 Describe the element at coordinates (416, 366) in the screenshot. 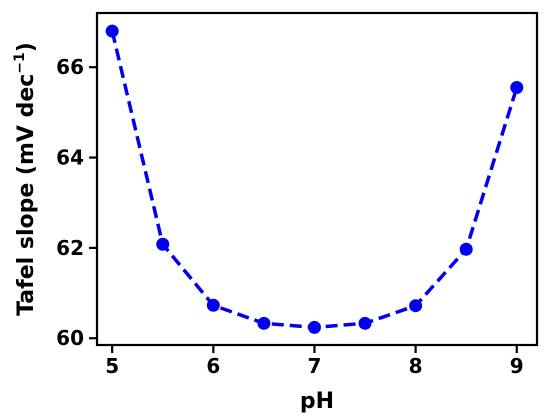

I see `x-tick-label: 8` at that location.